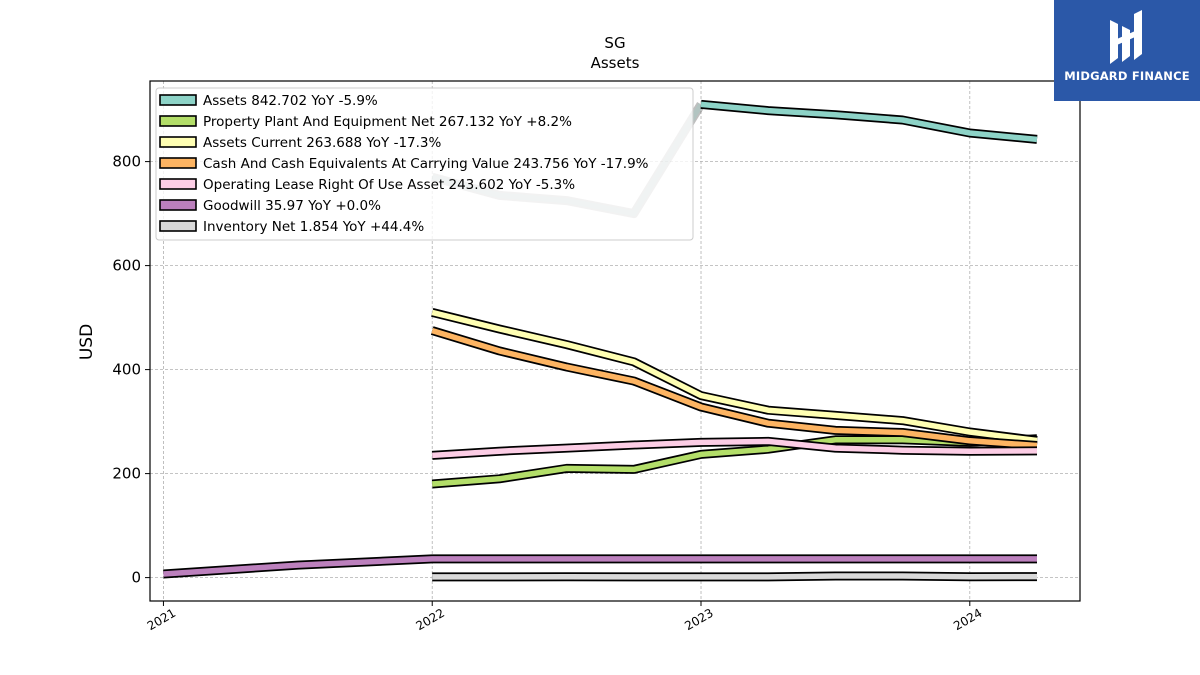  Describe the element at coordinates (615, 63) in the screenshot. I see `chart-subtitle: Assets` at that location.